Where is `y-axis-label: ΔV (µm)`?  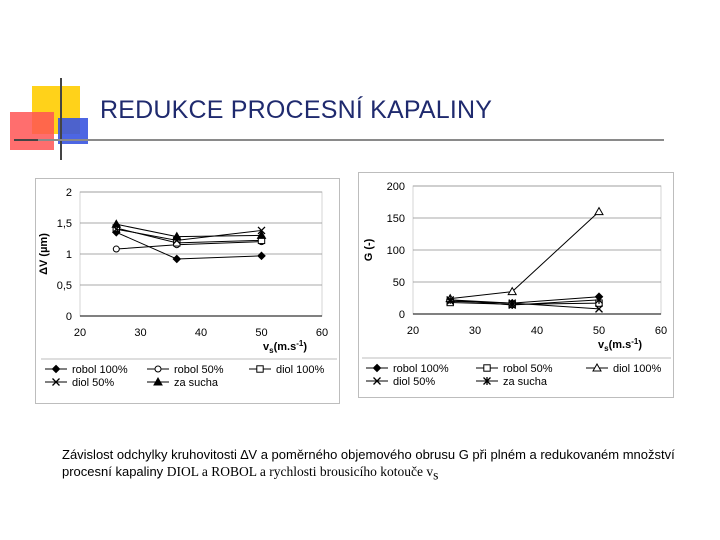 y-axis-label: ΔV (µm) is located at coordinates (44, 254).